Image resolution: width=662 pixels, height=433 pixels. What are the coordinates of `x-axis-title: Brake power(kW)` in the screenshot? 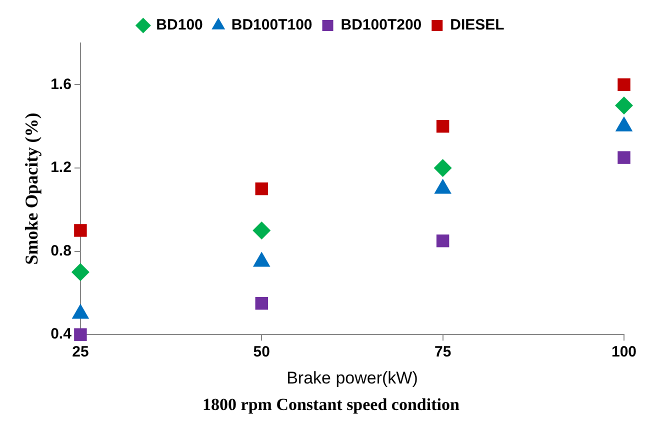 It's located at (352, 378).